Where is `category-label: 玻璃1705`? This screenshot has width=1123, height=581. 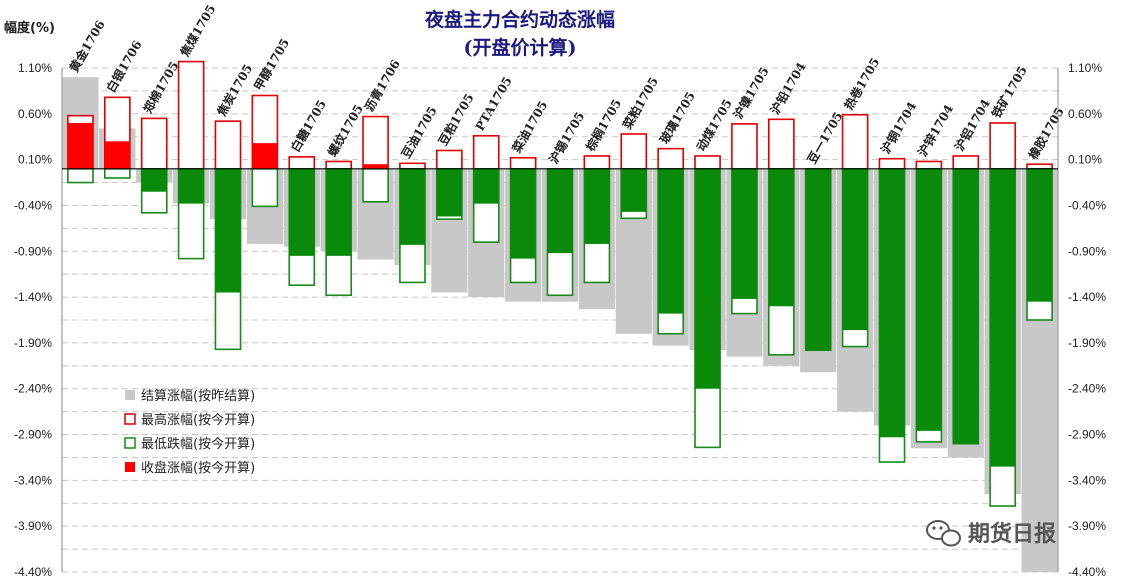 category-label: 玻璃1705 is located at coordinates (677, 117).